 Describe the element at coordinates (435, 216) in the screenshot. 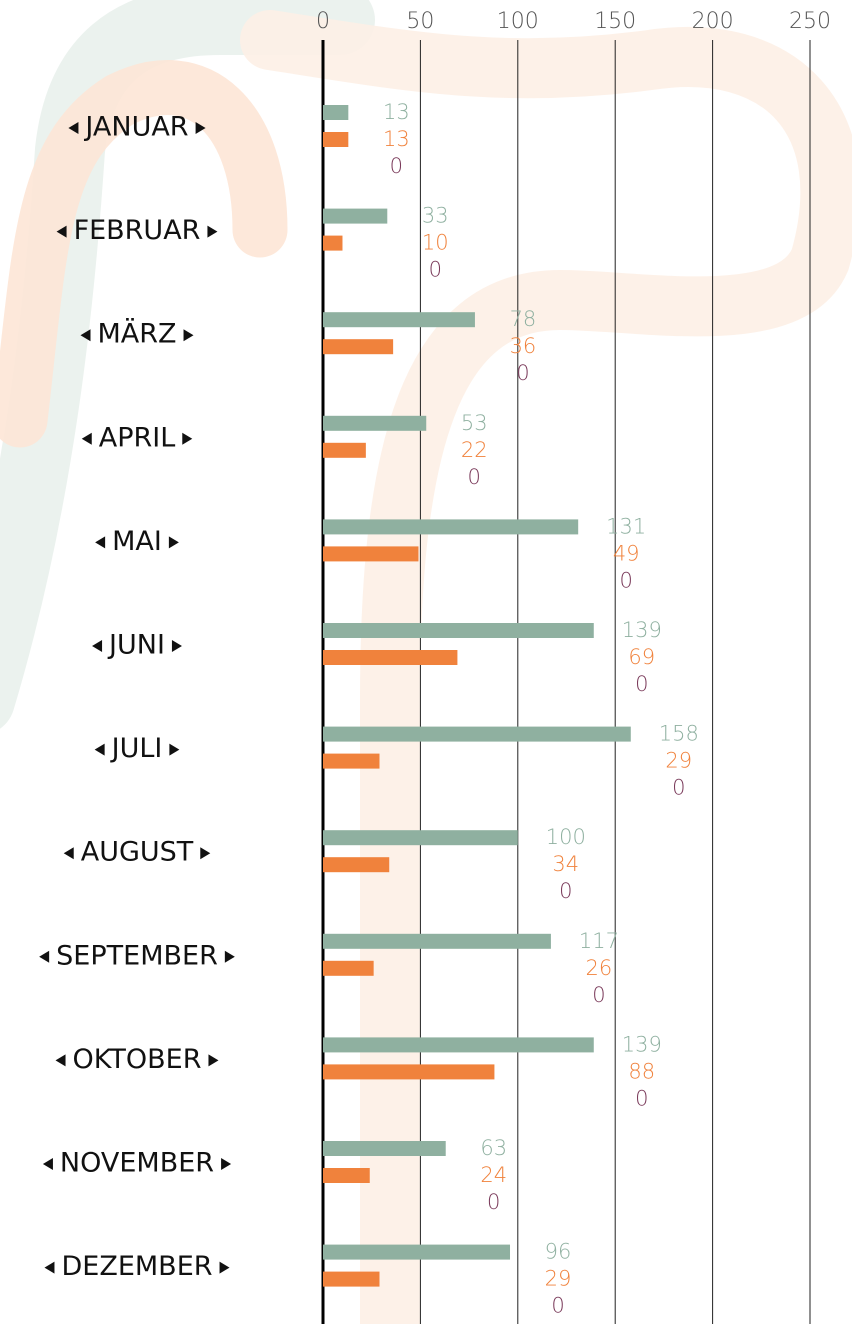

I see `value-label: 33` at that location.